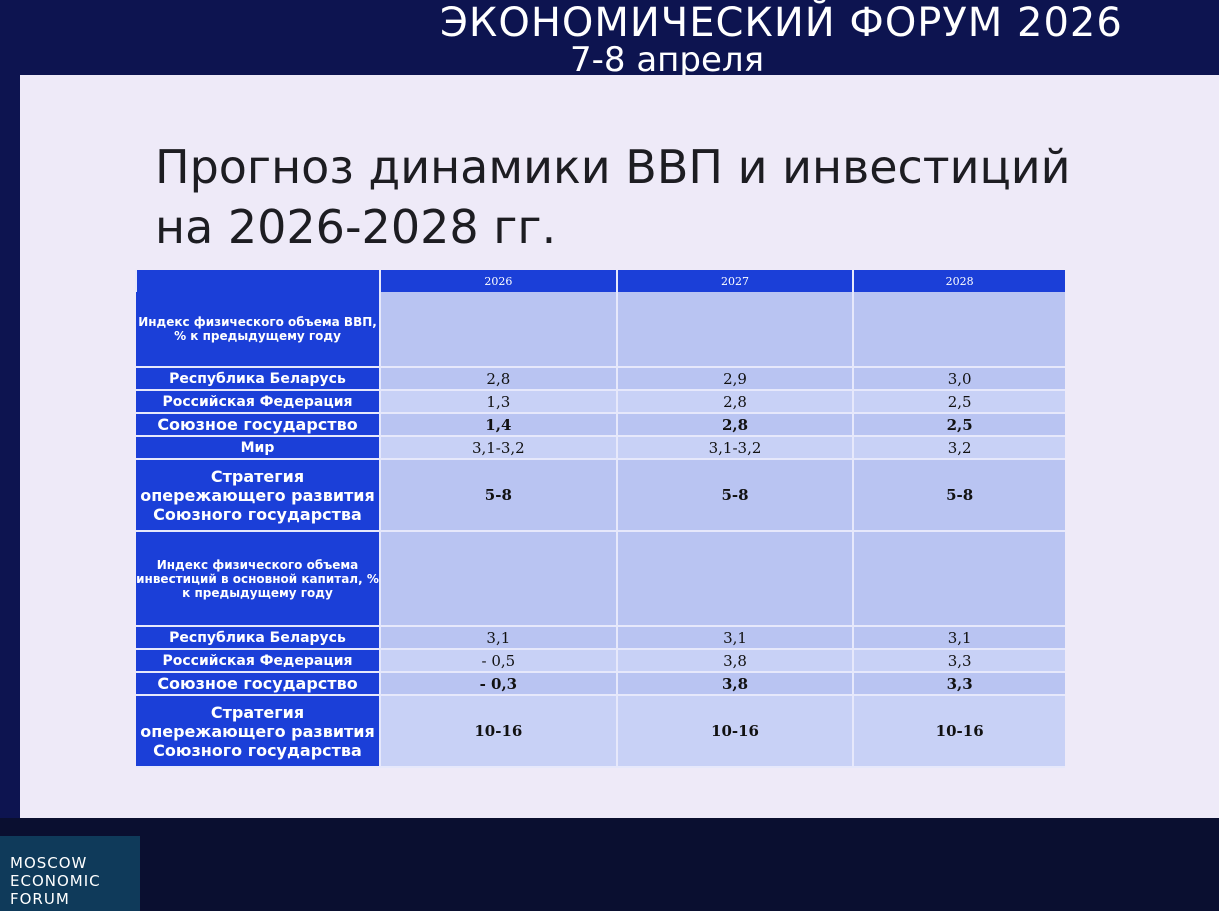 Image resolution: width=1219 pixels, height=911 pixels. I want to click on value-cell: 2,9, so click(734, 379).